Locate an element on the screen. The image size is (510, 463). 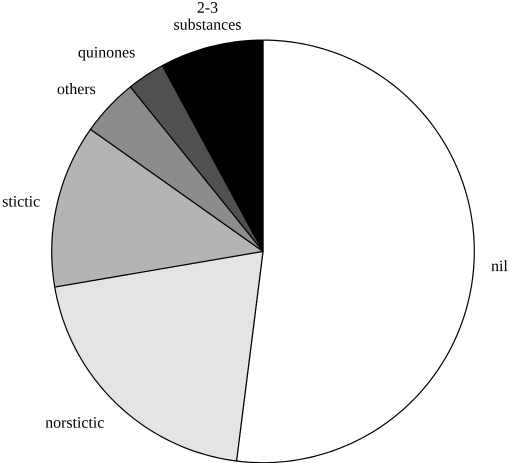
slice-label: nil is located at coordinates (499, 265).